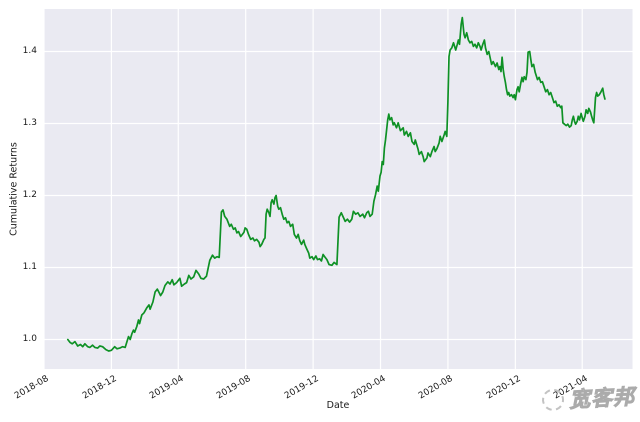 This screenshot has width=640, height=422. I want to click on y-axis-title: Cumulative Returns, so click(14, 189).